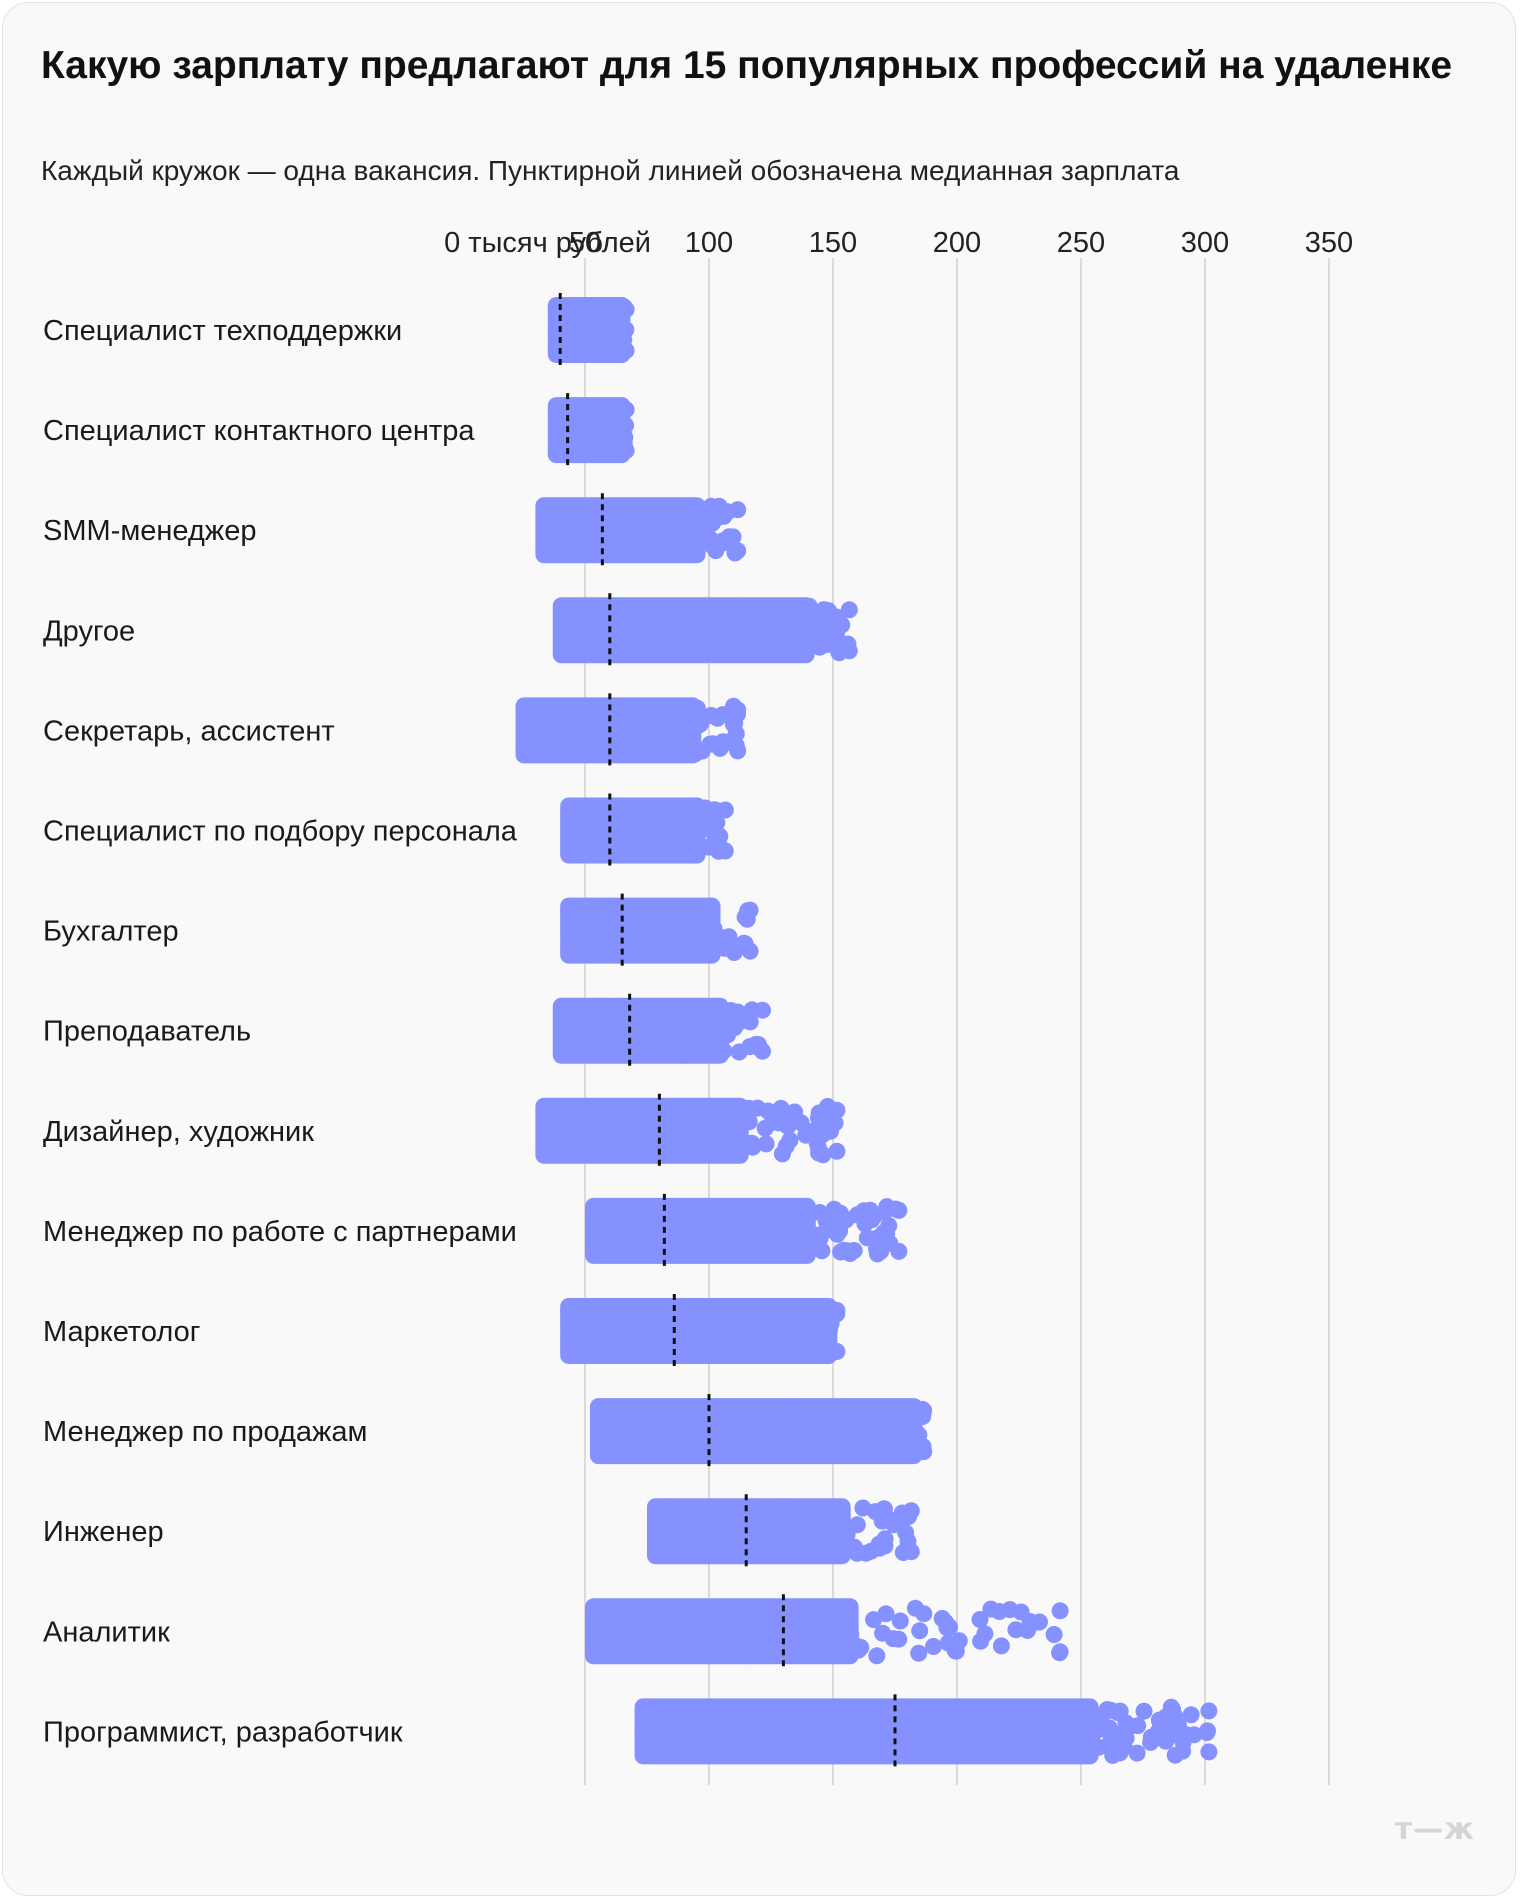 The image size is (1520, 1900). I want to click on category-label: Дизайнер, художник, so click(178, 1132).